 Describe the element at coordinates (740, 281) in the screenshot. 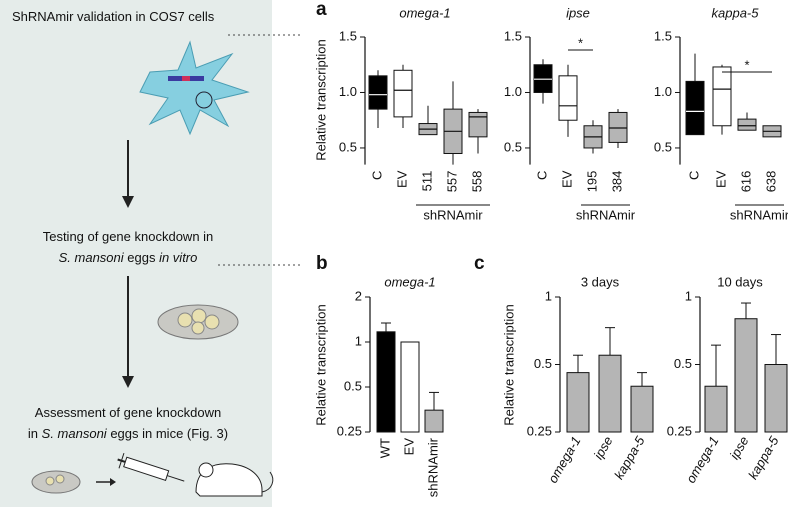

I see `chart-title: 10 days` at that location.